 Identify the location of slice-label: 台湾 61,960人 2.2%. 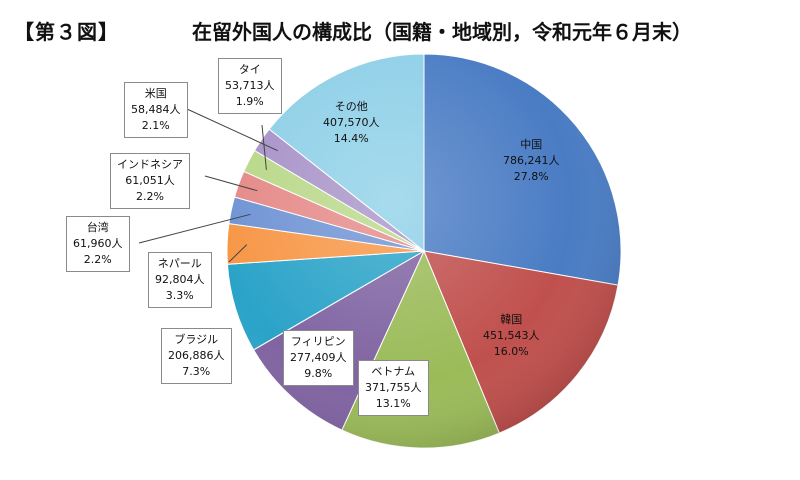
(98, 244).